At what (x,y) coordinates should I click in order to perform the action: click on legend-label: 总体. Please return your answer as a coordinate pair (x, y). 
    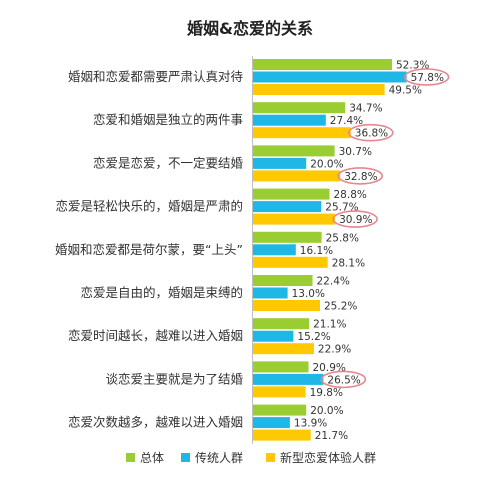
    Looking at the image, I should click on (152, 458).